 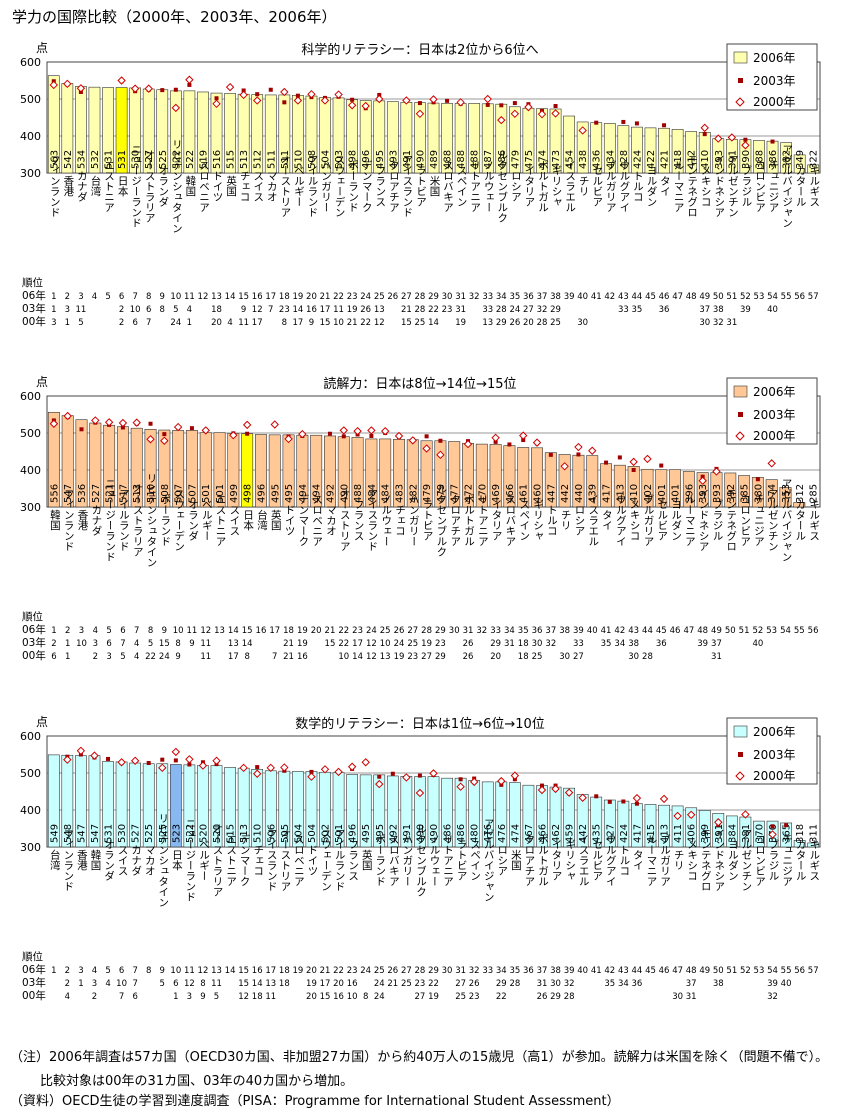 What do you see at coordinates (501, 323) in the screenshot?
I see `rank-value: 29` at bounding box center [501, 323].